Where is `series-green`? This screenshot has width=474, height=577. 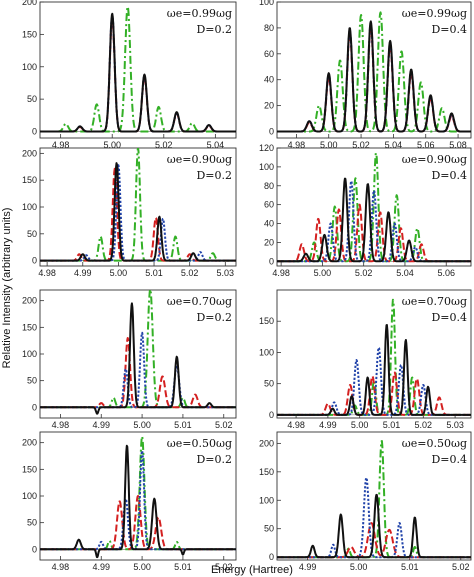 series-green is located at coordinates (374, 72).